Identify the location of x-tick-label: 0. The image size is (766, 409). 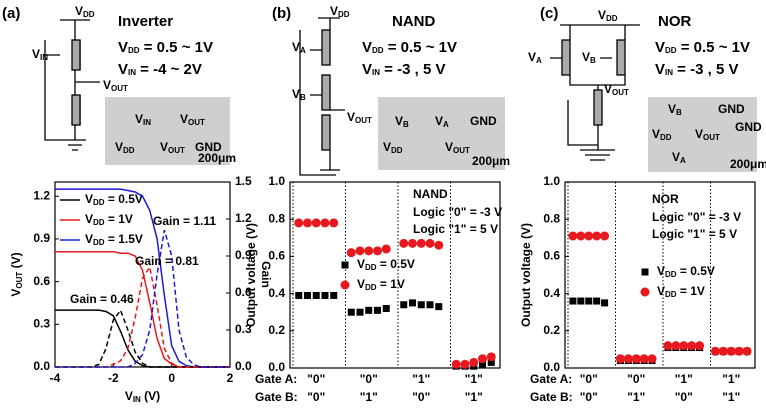
(171, 378).